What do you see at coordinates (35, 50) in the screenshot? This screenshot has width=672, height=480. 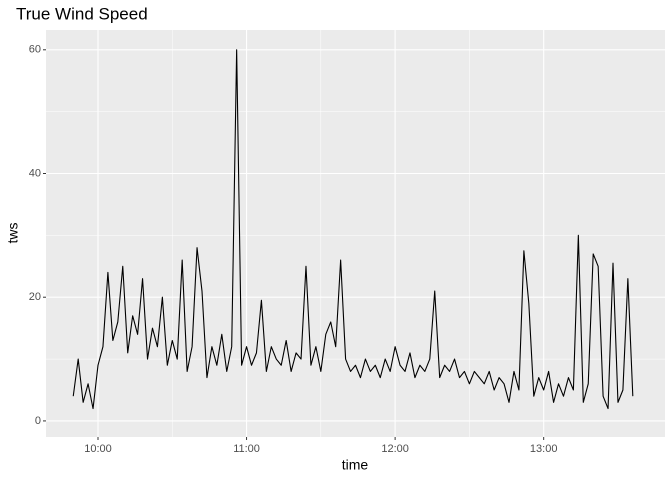 I see `y-tick-label: 60` at bounding box center [35, 50].